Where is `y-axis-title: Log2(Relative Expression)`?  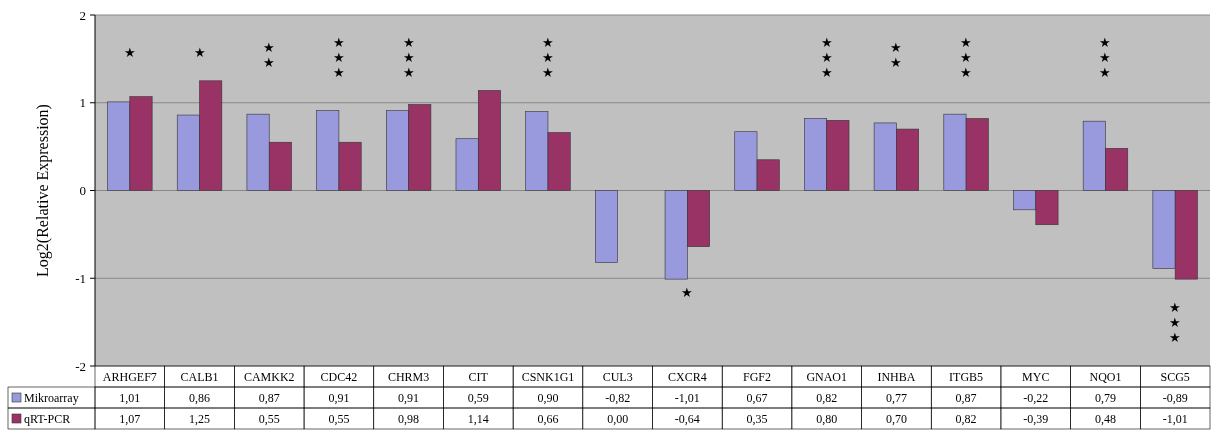
y-axis-title: Log2(Relative Expression) is located at coordinates (43, 190).